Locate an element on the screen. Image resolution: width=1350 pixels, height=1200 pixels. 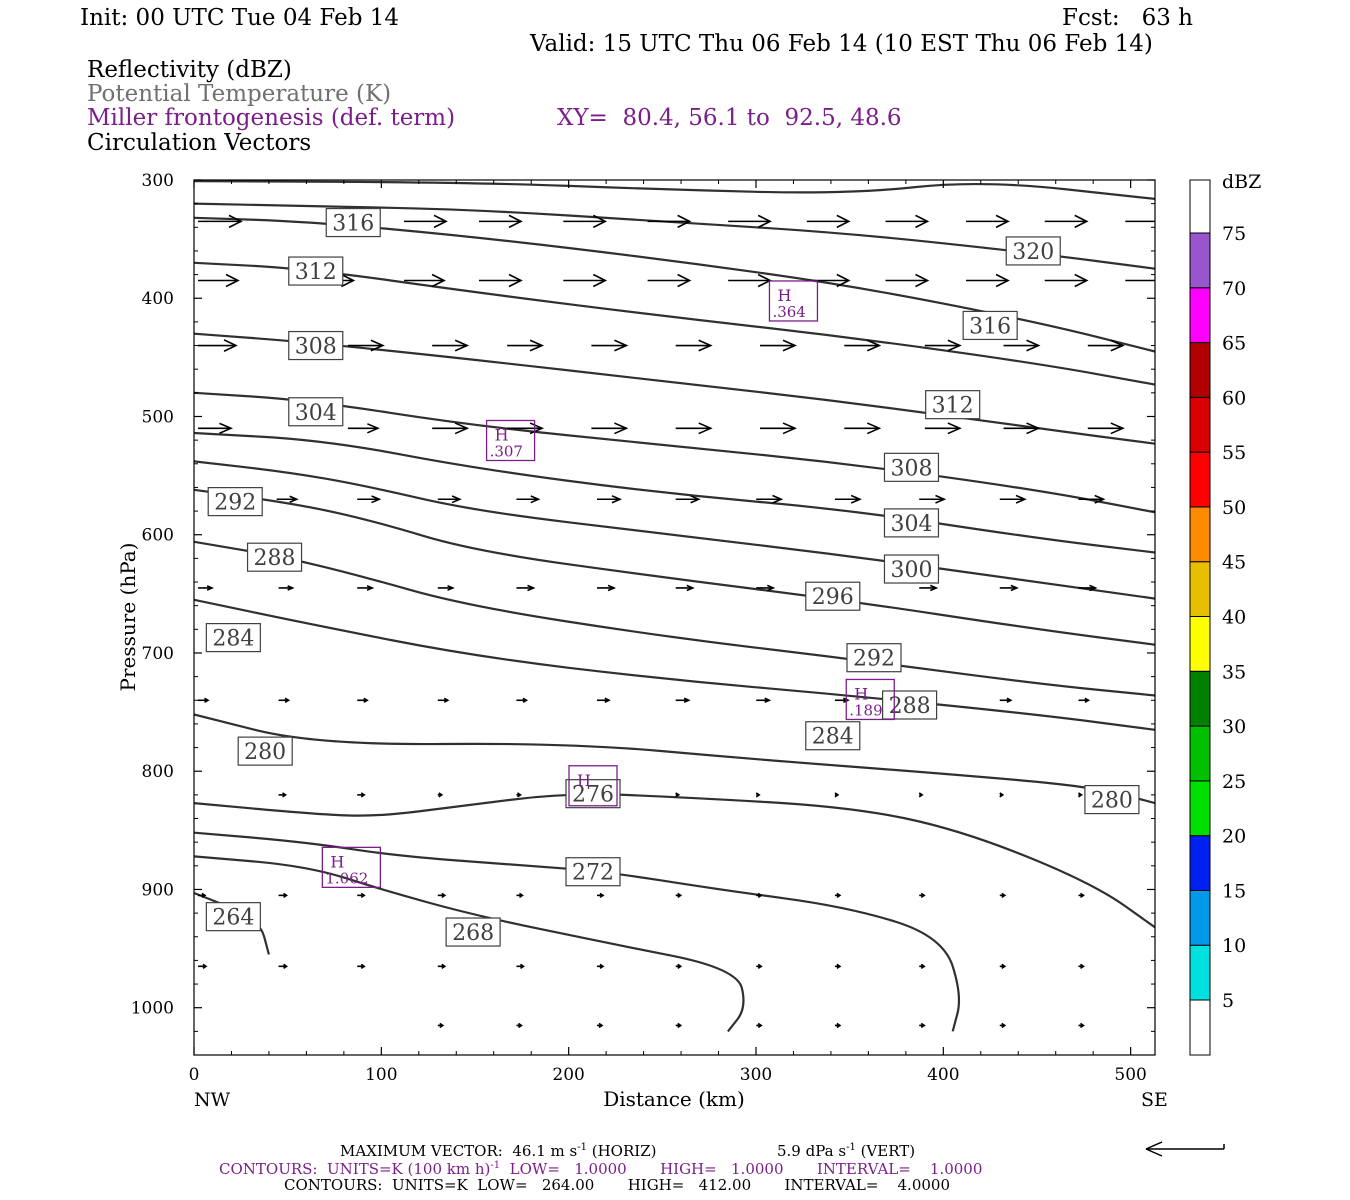
colorbar-label: 65 is located at coordinates (1234, 344).